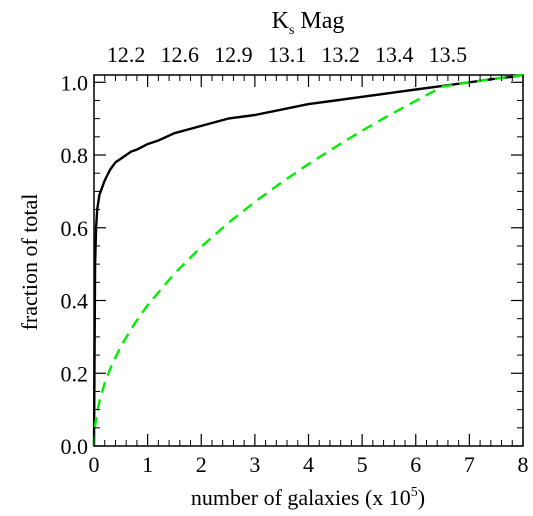 This screenshot has height=516, width=533. I want to click on top-tick-label: 13.2, so click(340, 54).